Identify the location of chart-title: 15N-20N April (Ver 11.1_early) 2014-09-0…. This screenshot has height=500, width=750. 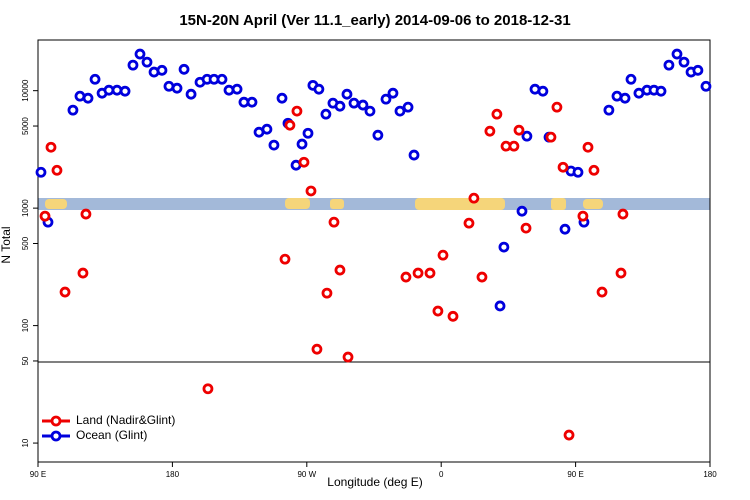
(374, 20).